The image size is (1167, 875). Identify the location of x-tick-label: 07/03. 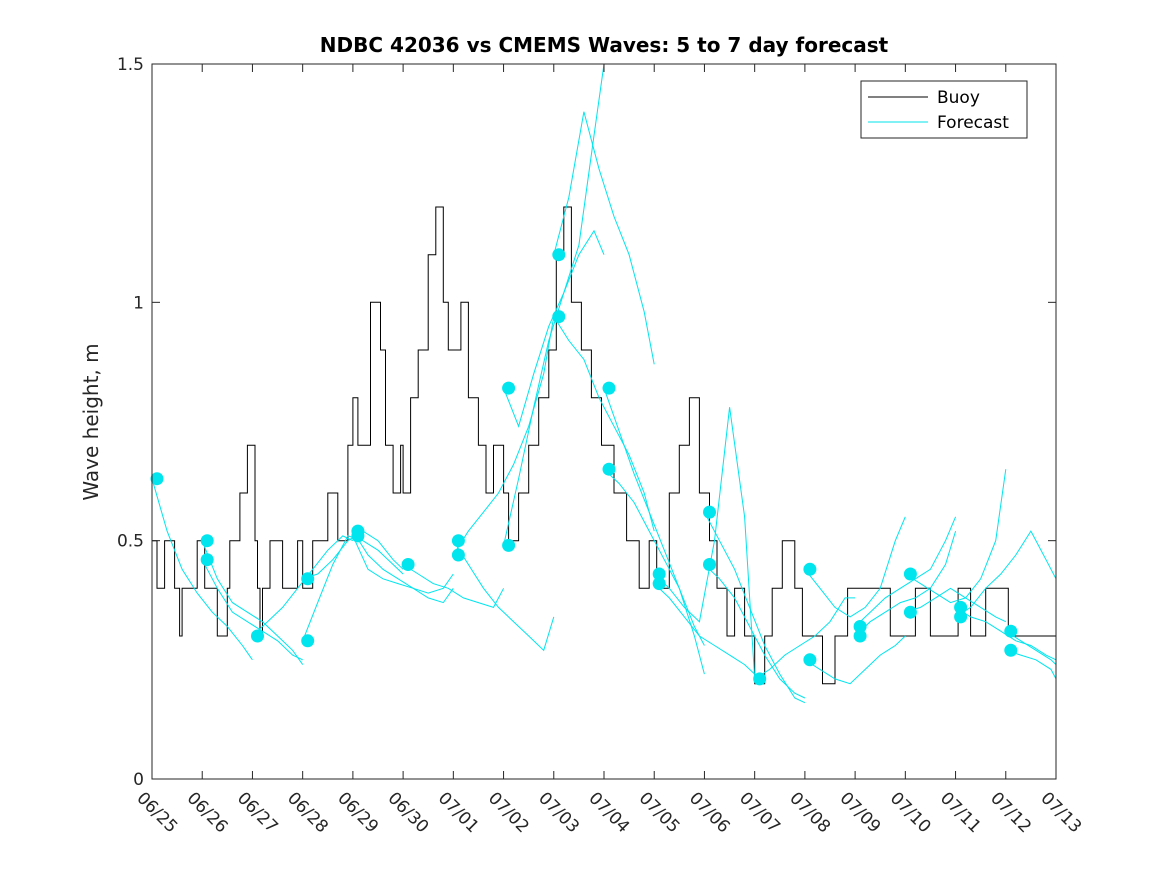
(558, 812).